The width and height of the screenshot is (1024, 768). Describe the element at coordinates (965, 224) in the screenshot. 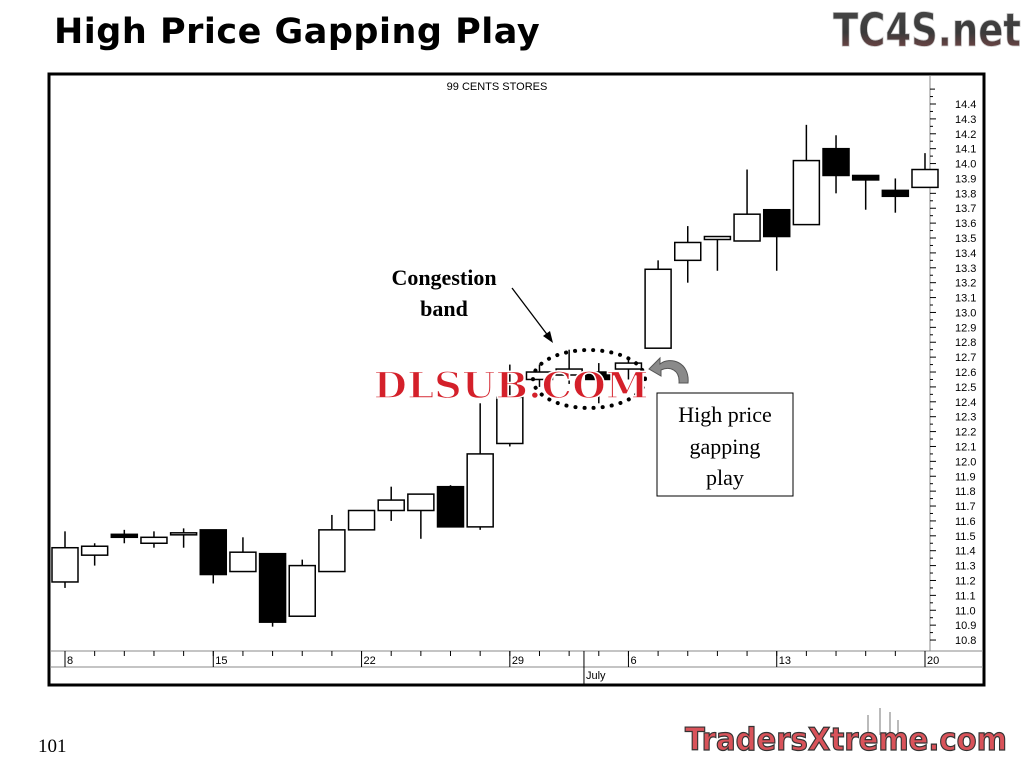

I see `y-tick-label: 13.6` at that location.